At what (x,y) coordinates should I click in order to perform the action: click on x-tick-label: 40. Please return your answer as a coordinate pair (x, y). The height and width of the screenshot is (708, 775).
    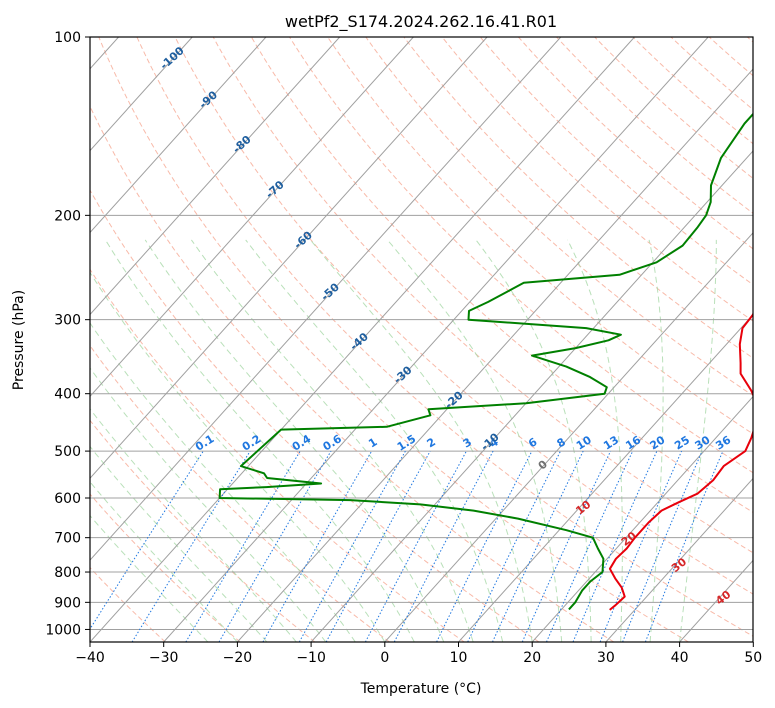
    Looking at the image, I should click on (680, 658).